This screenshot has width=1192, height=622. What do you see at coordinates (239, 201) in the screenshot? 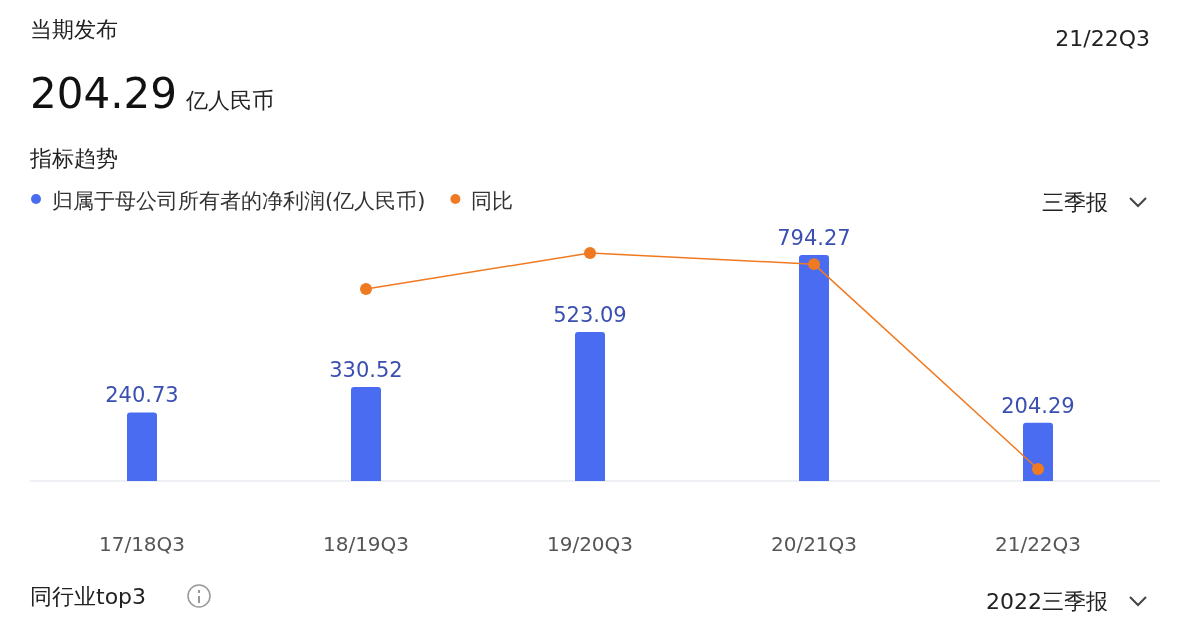
I see `legend-label: 归属于母公司所有者的净利润(亿人民币)` at bounding box center [239, 201].